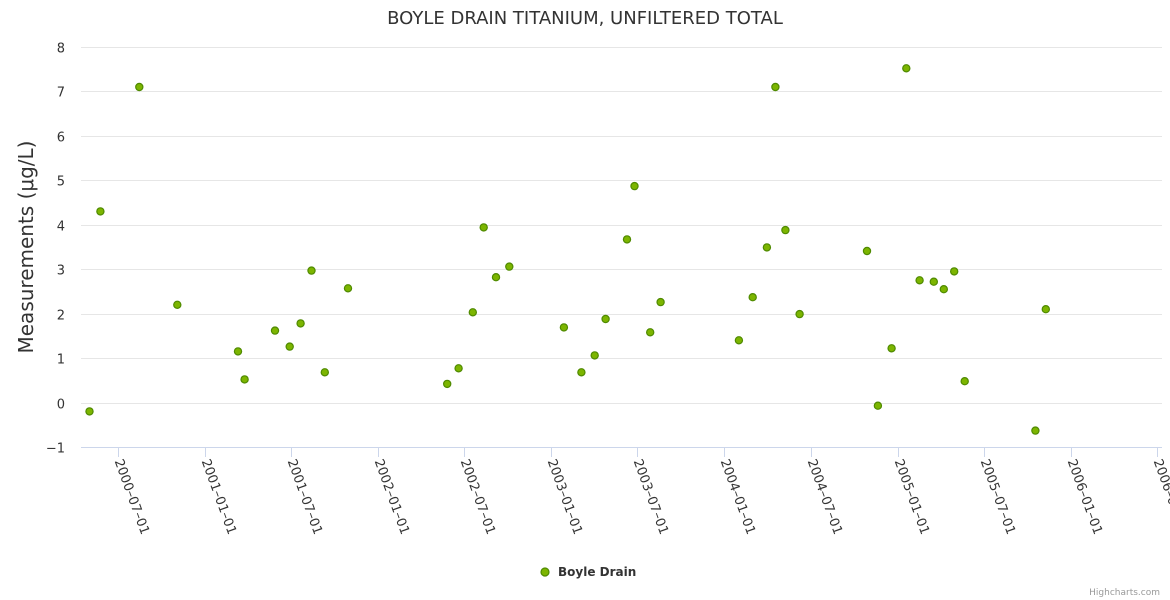  Describe the element at coordinates (61, 138) in the screenshot. I see `y-tick-label: 6` at that location.